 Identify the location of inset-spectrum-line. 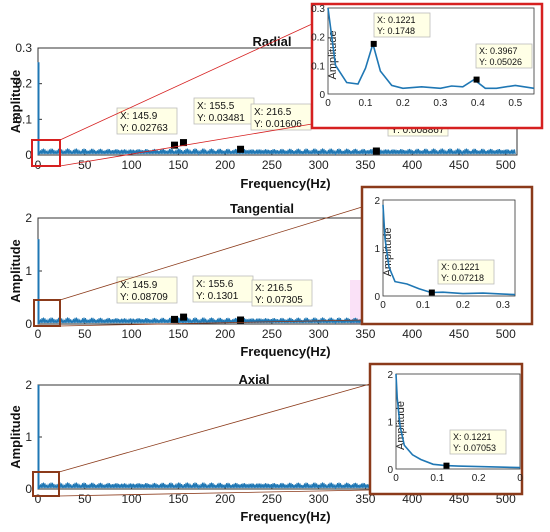
(449, 250).